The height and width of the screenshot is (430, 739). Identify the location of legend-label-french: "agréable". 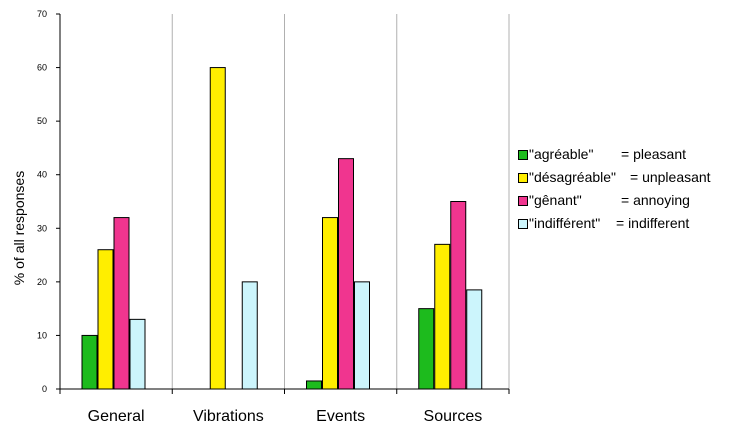
(561, 154).